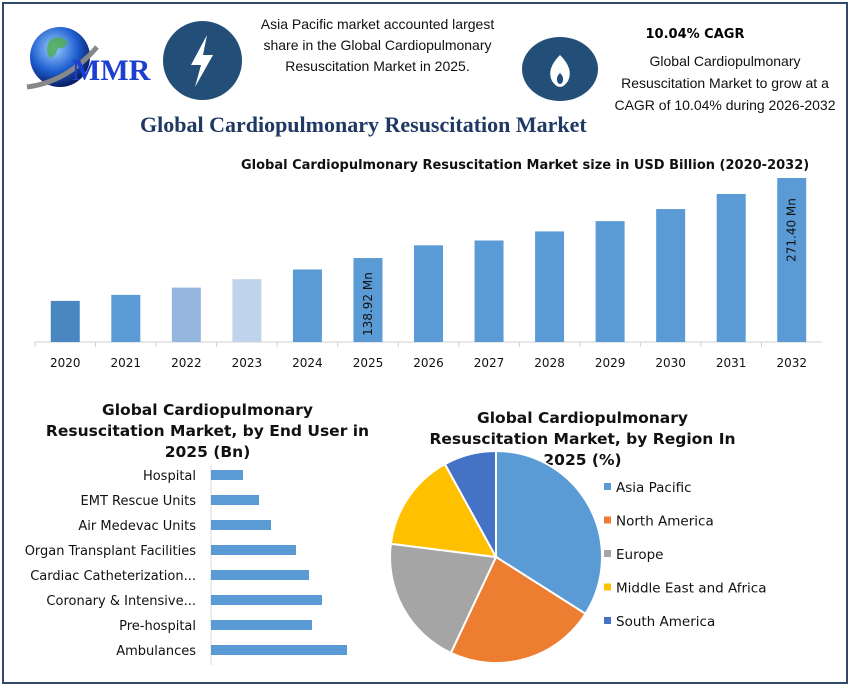  I want to click on x-tick-label: 2023, so click(247, 363).